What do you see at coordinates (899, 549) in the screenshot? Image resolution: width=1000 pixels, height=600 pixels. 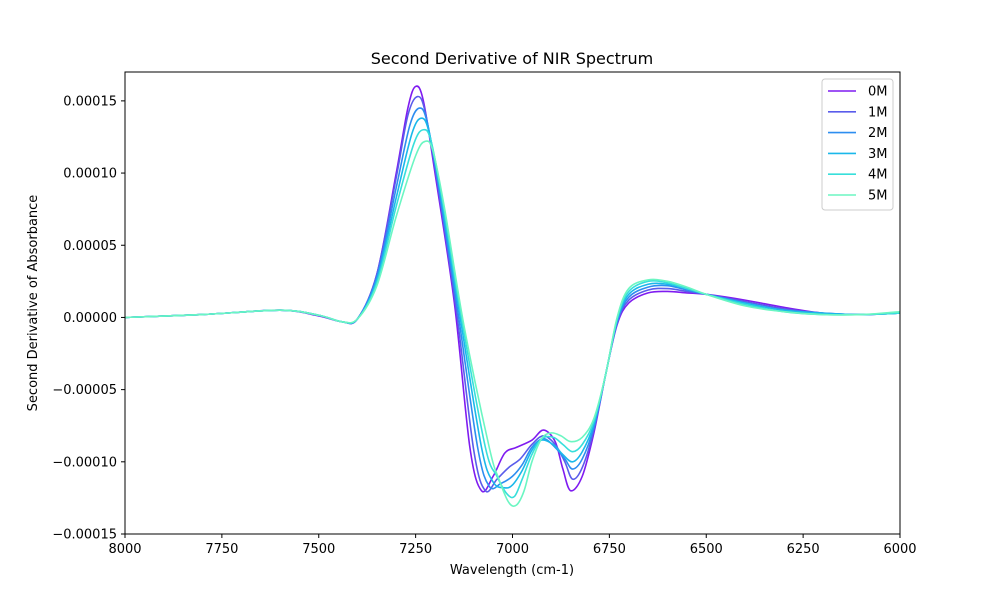 I see `x-tick-label: 6000` at bounding box center [899, 549].